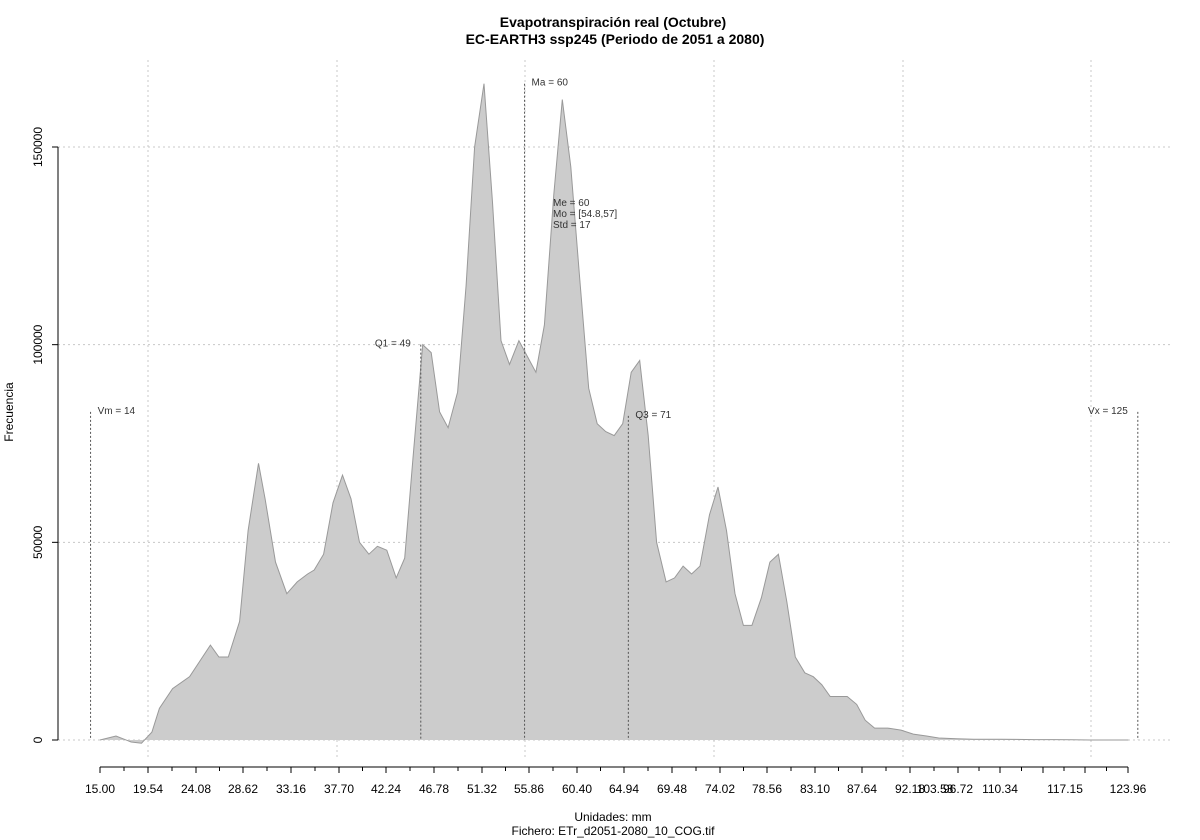  Describe the element at coordinates (624, 789) in the screenshot. I see `x-tick-label-11: 64.94` at that location.